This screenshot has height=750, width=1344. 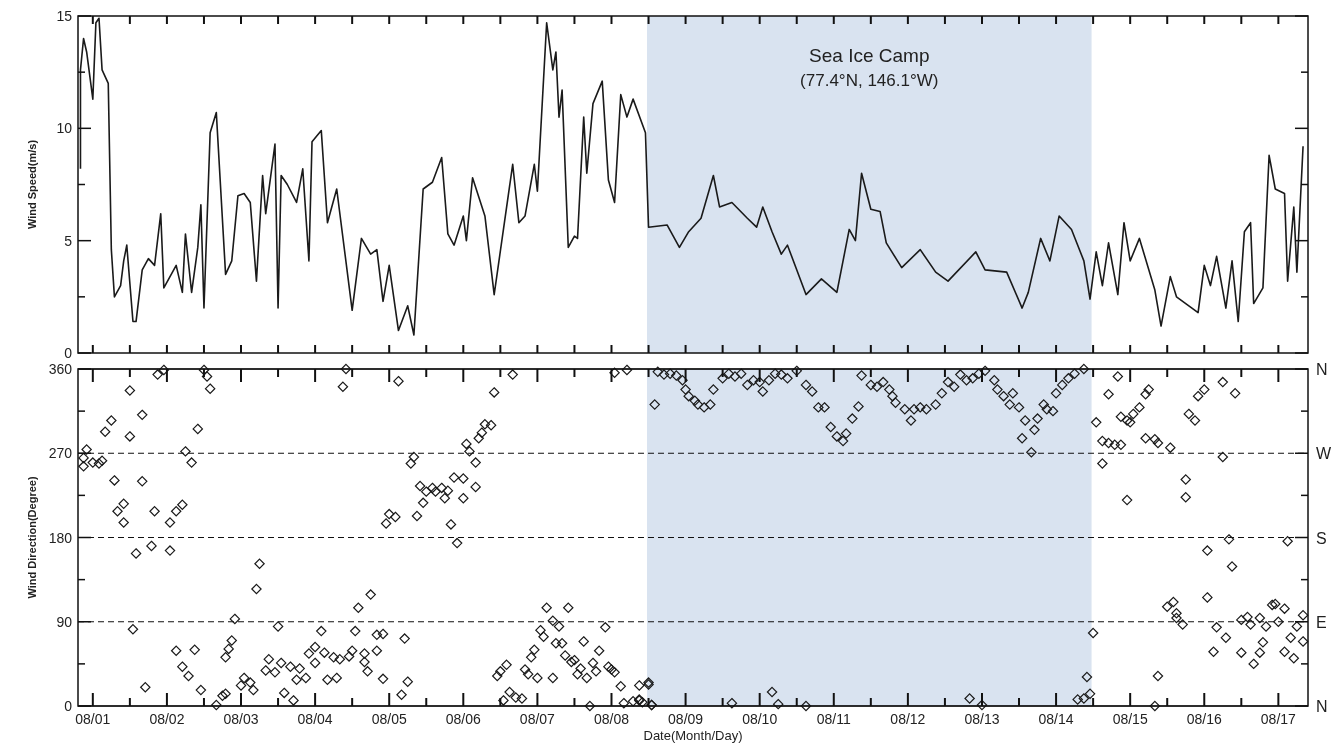 I want to click on y-tick-label: 5, so click(x=68, y=240).